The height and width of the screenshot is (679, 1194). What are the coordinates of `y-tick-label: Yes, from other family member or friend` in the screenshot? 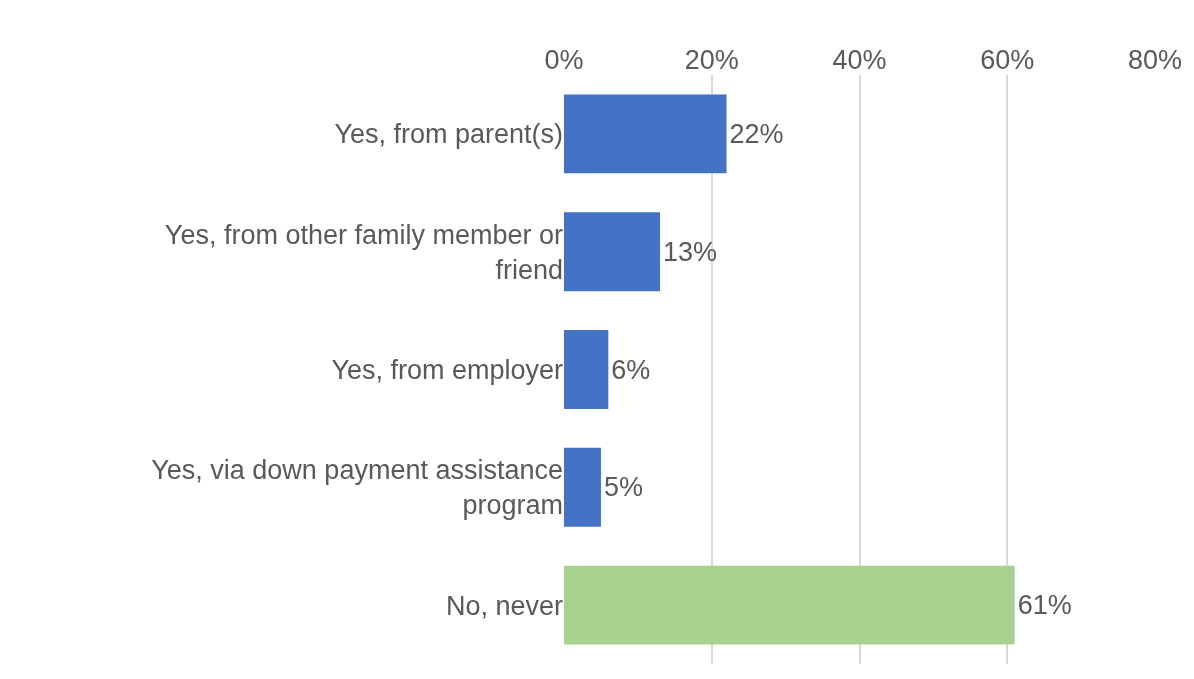 It's located at (363, 252).